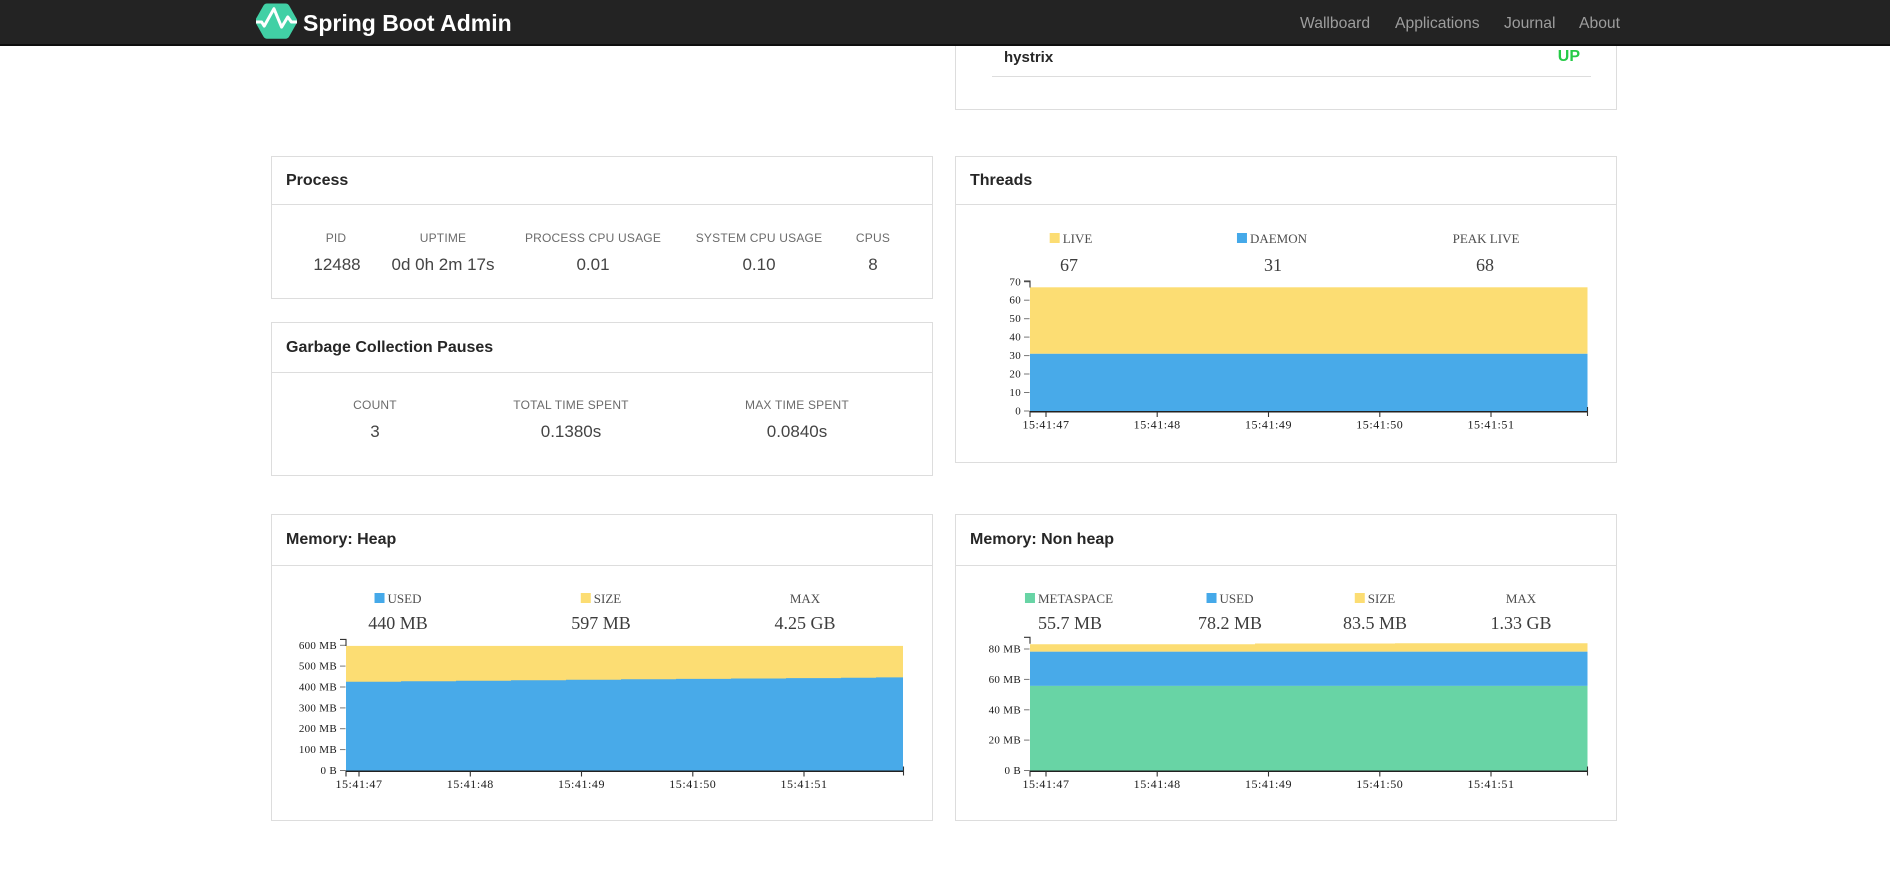 This screenshot has height=892, width=1890. What do you see at coordinates (1015, 319) in the screenshot?
I see `svg-text: 50` at bounding box center [1015, 319].